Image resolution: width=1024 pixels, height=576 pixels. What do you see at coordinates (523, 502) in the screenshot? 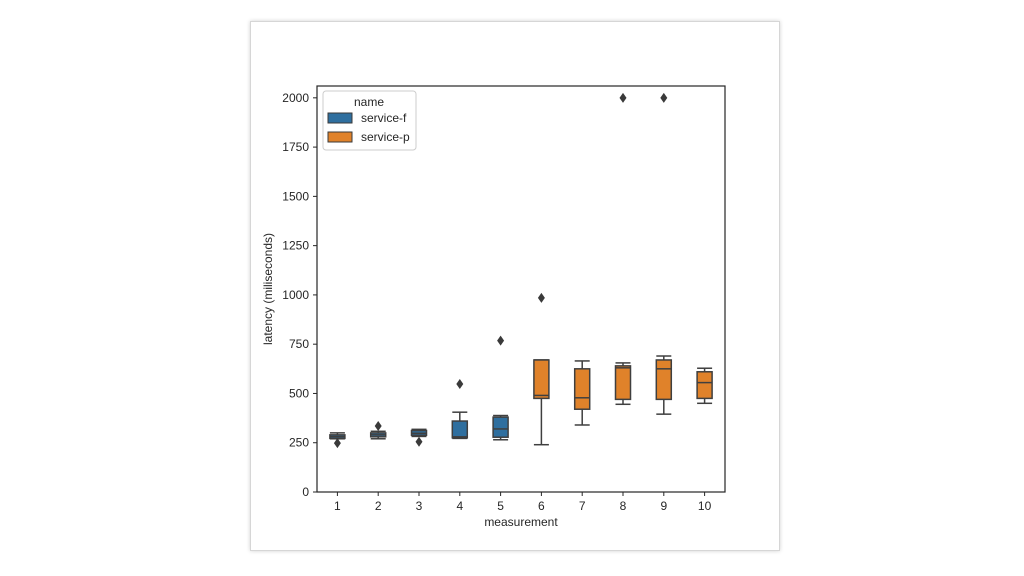
I see `x-axis: 1 2 3 4 5 6 7 8 9 10` at bounding box center [523, 502].